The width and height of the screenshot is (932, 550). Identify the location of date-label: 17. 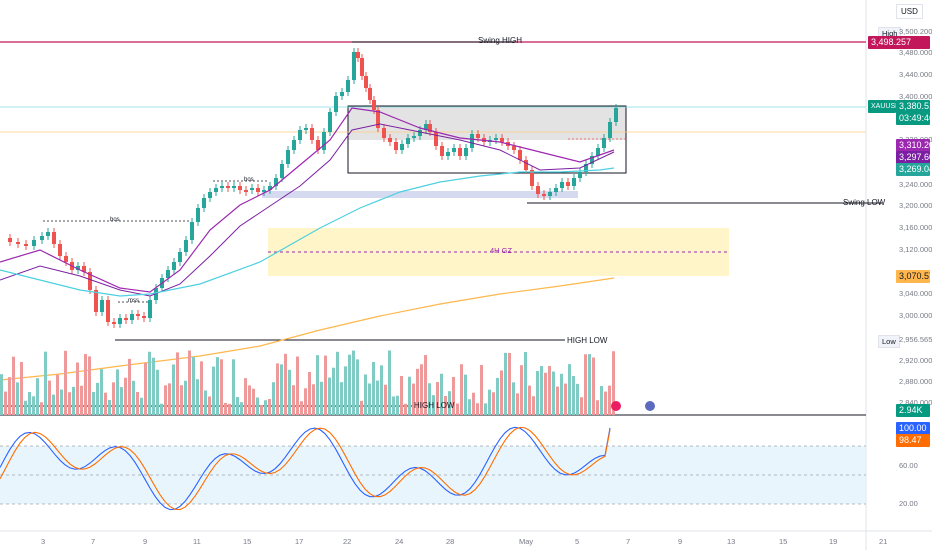
(299, 541).